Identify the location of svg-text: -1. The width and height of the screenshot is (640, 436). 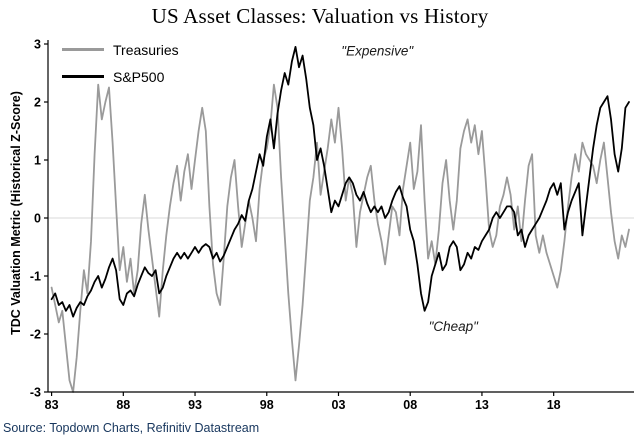
(35, 277).